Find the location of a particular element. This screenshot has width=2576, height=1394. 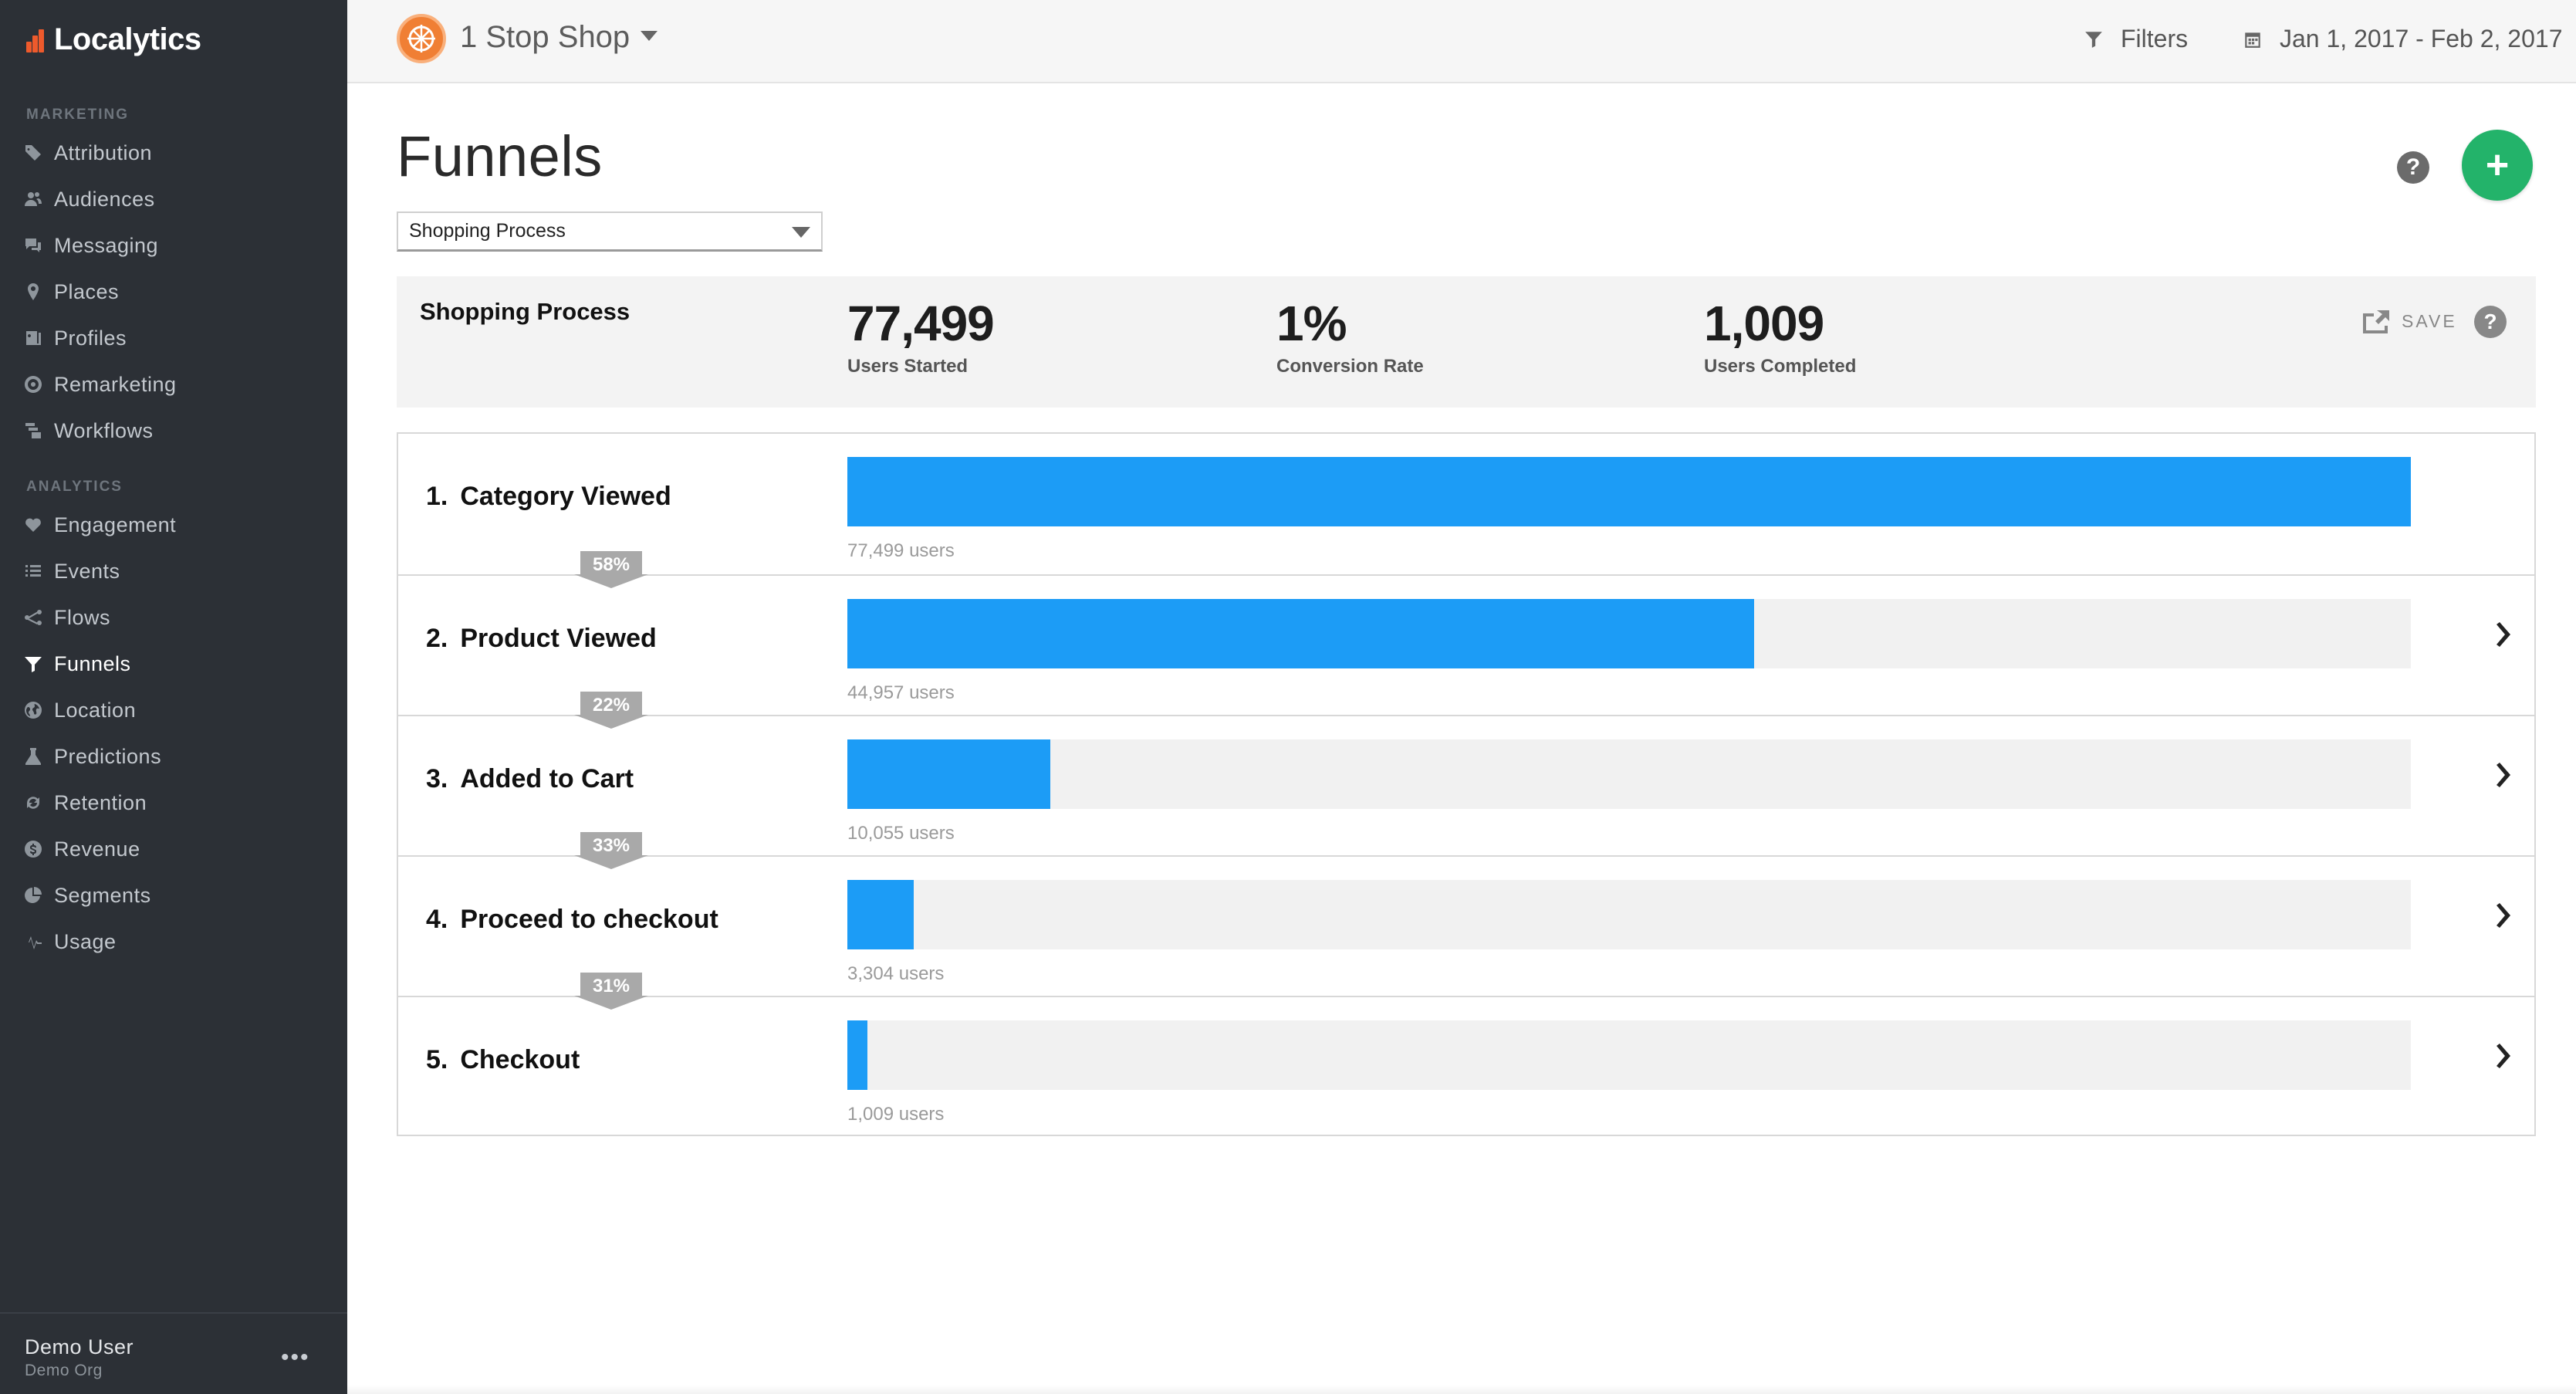

map-pin-icon is located at coordinates (33, 292).